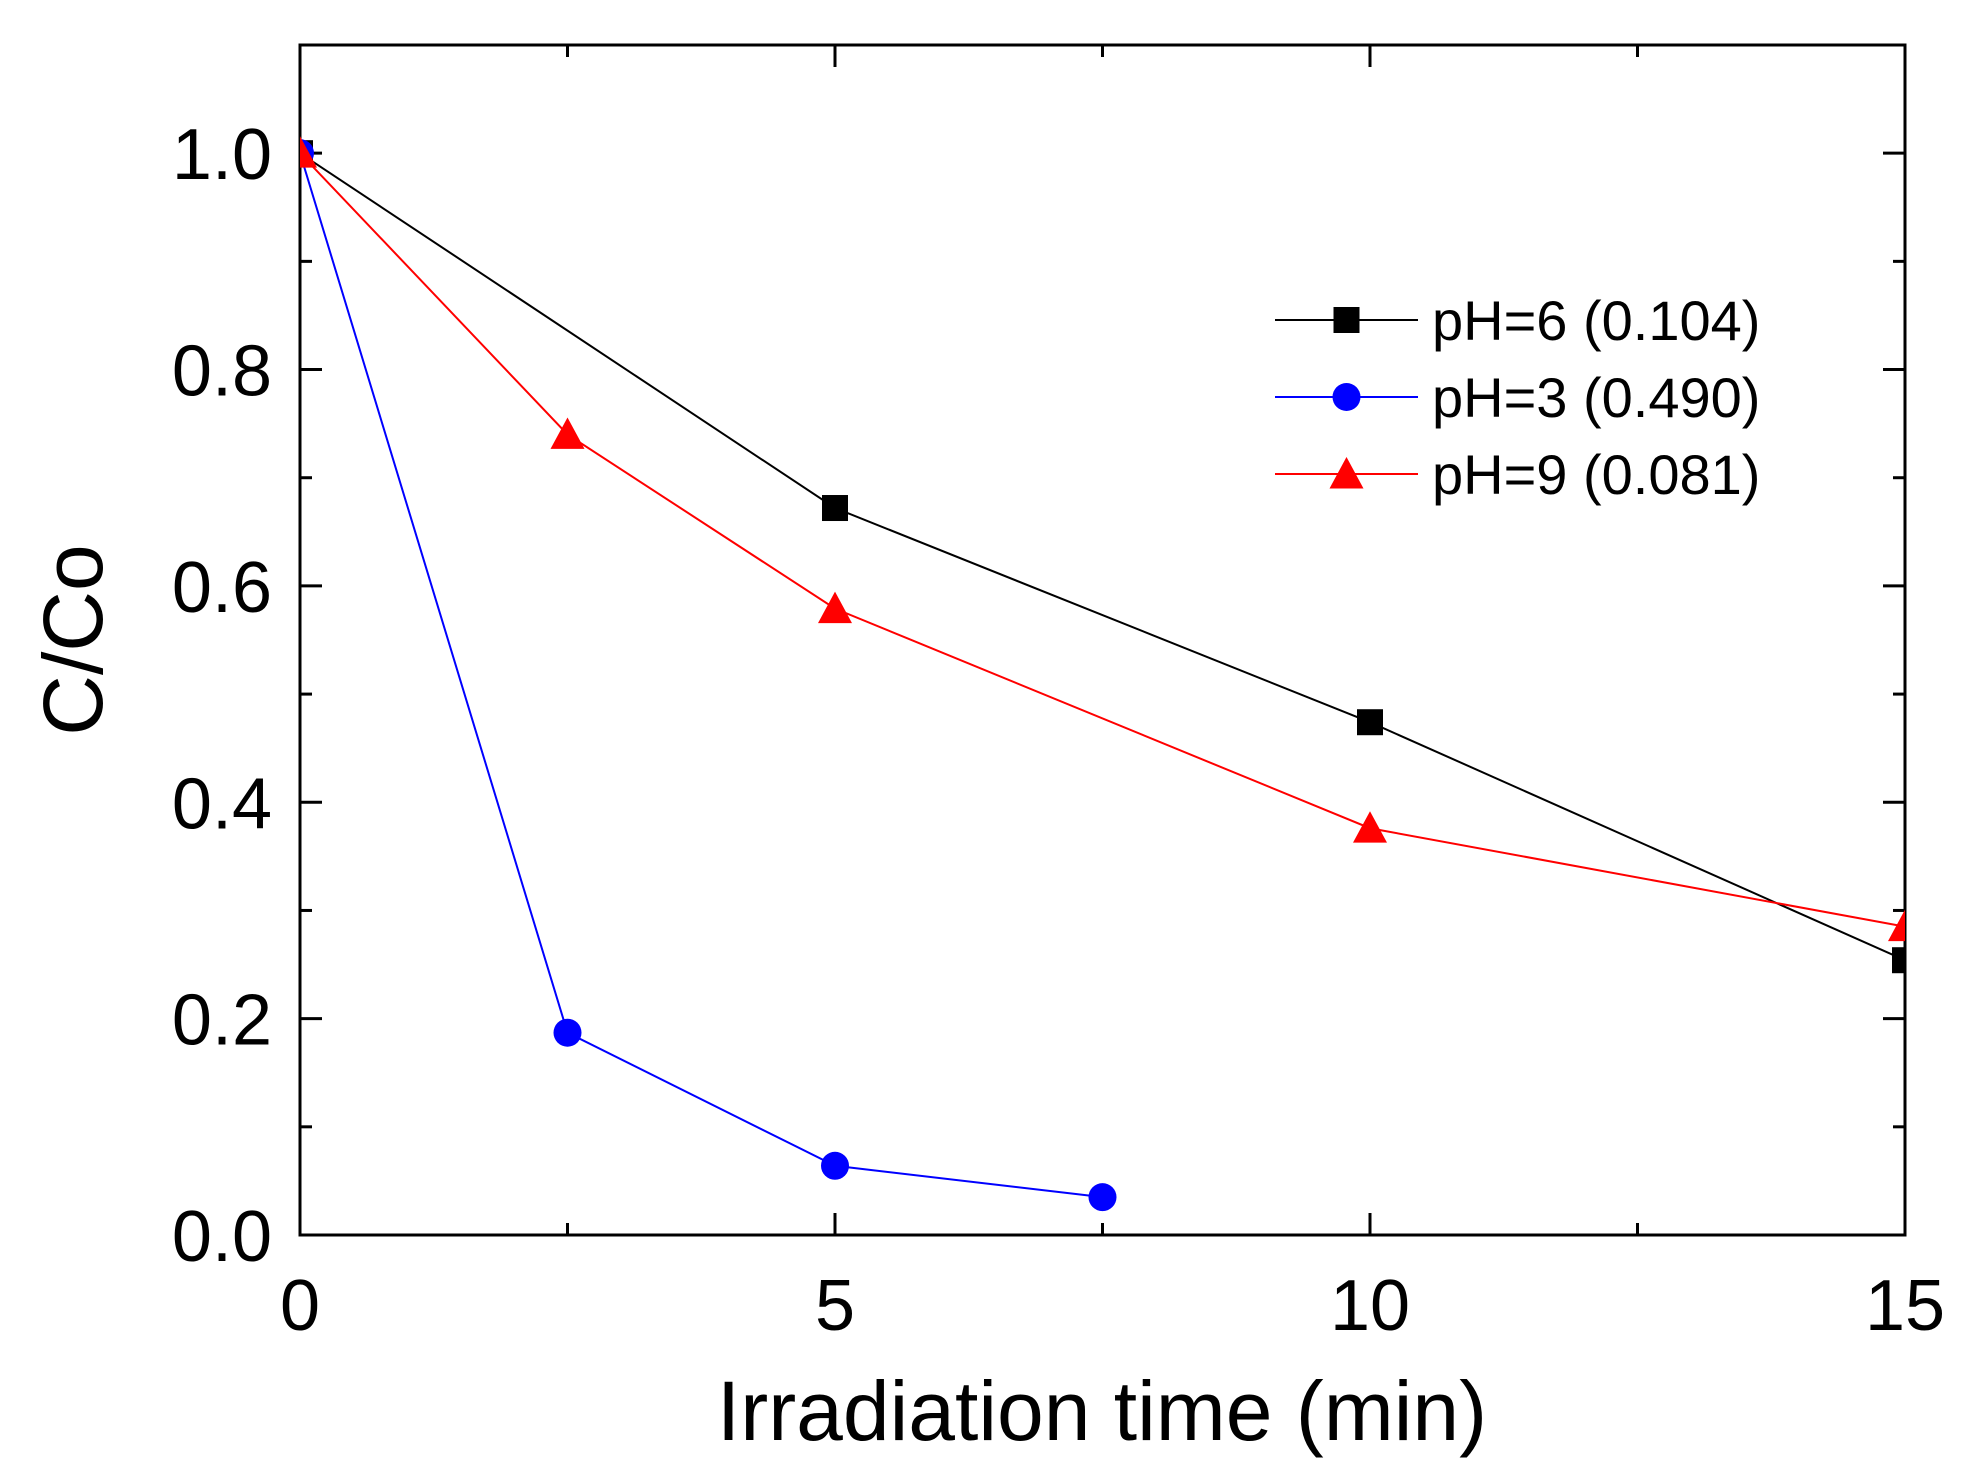 This screenshot has width=1970, height=1462. I want to click on y-tick-label: 0.2, so click(222, 1021).